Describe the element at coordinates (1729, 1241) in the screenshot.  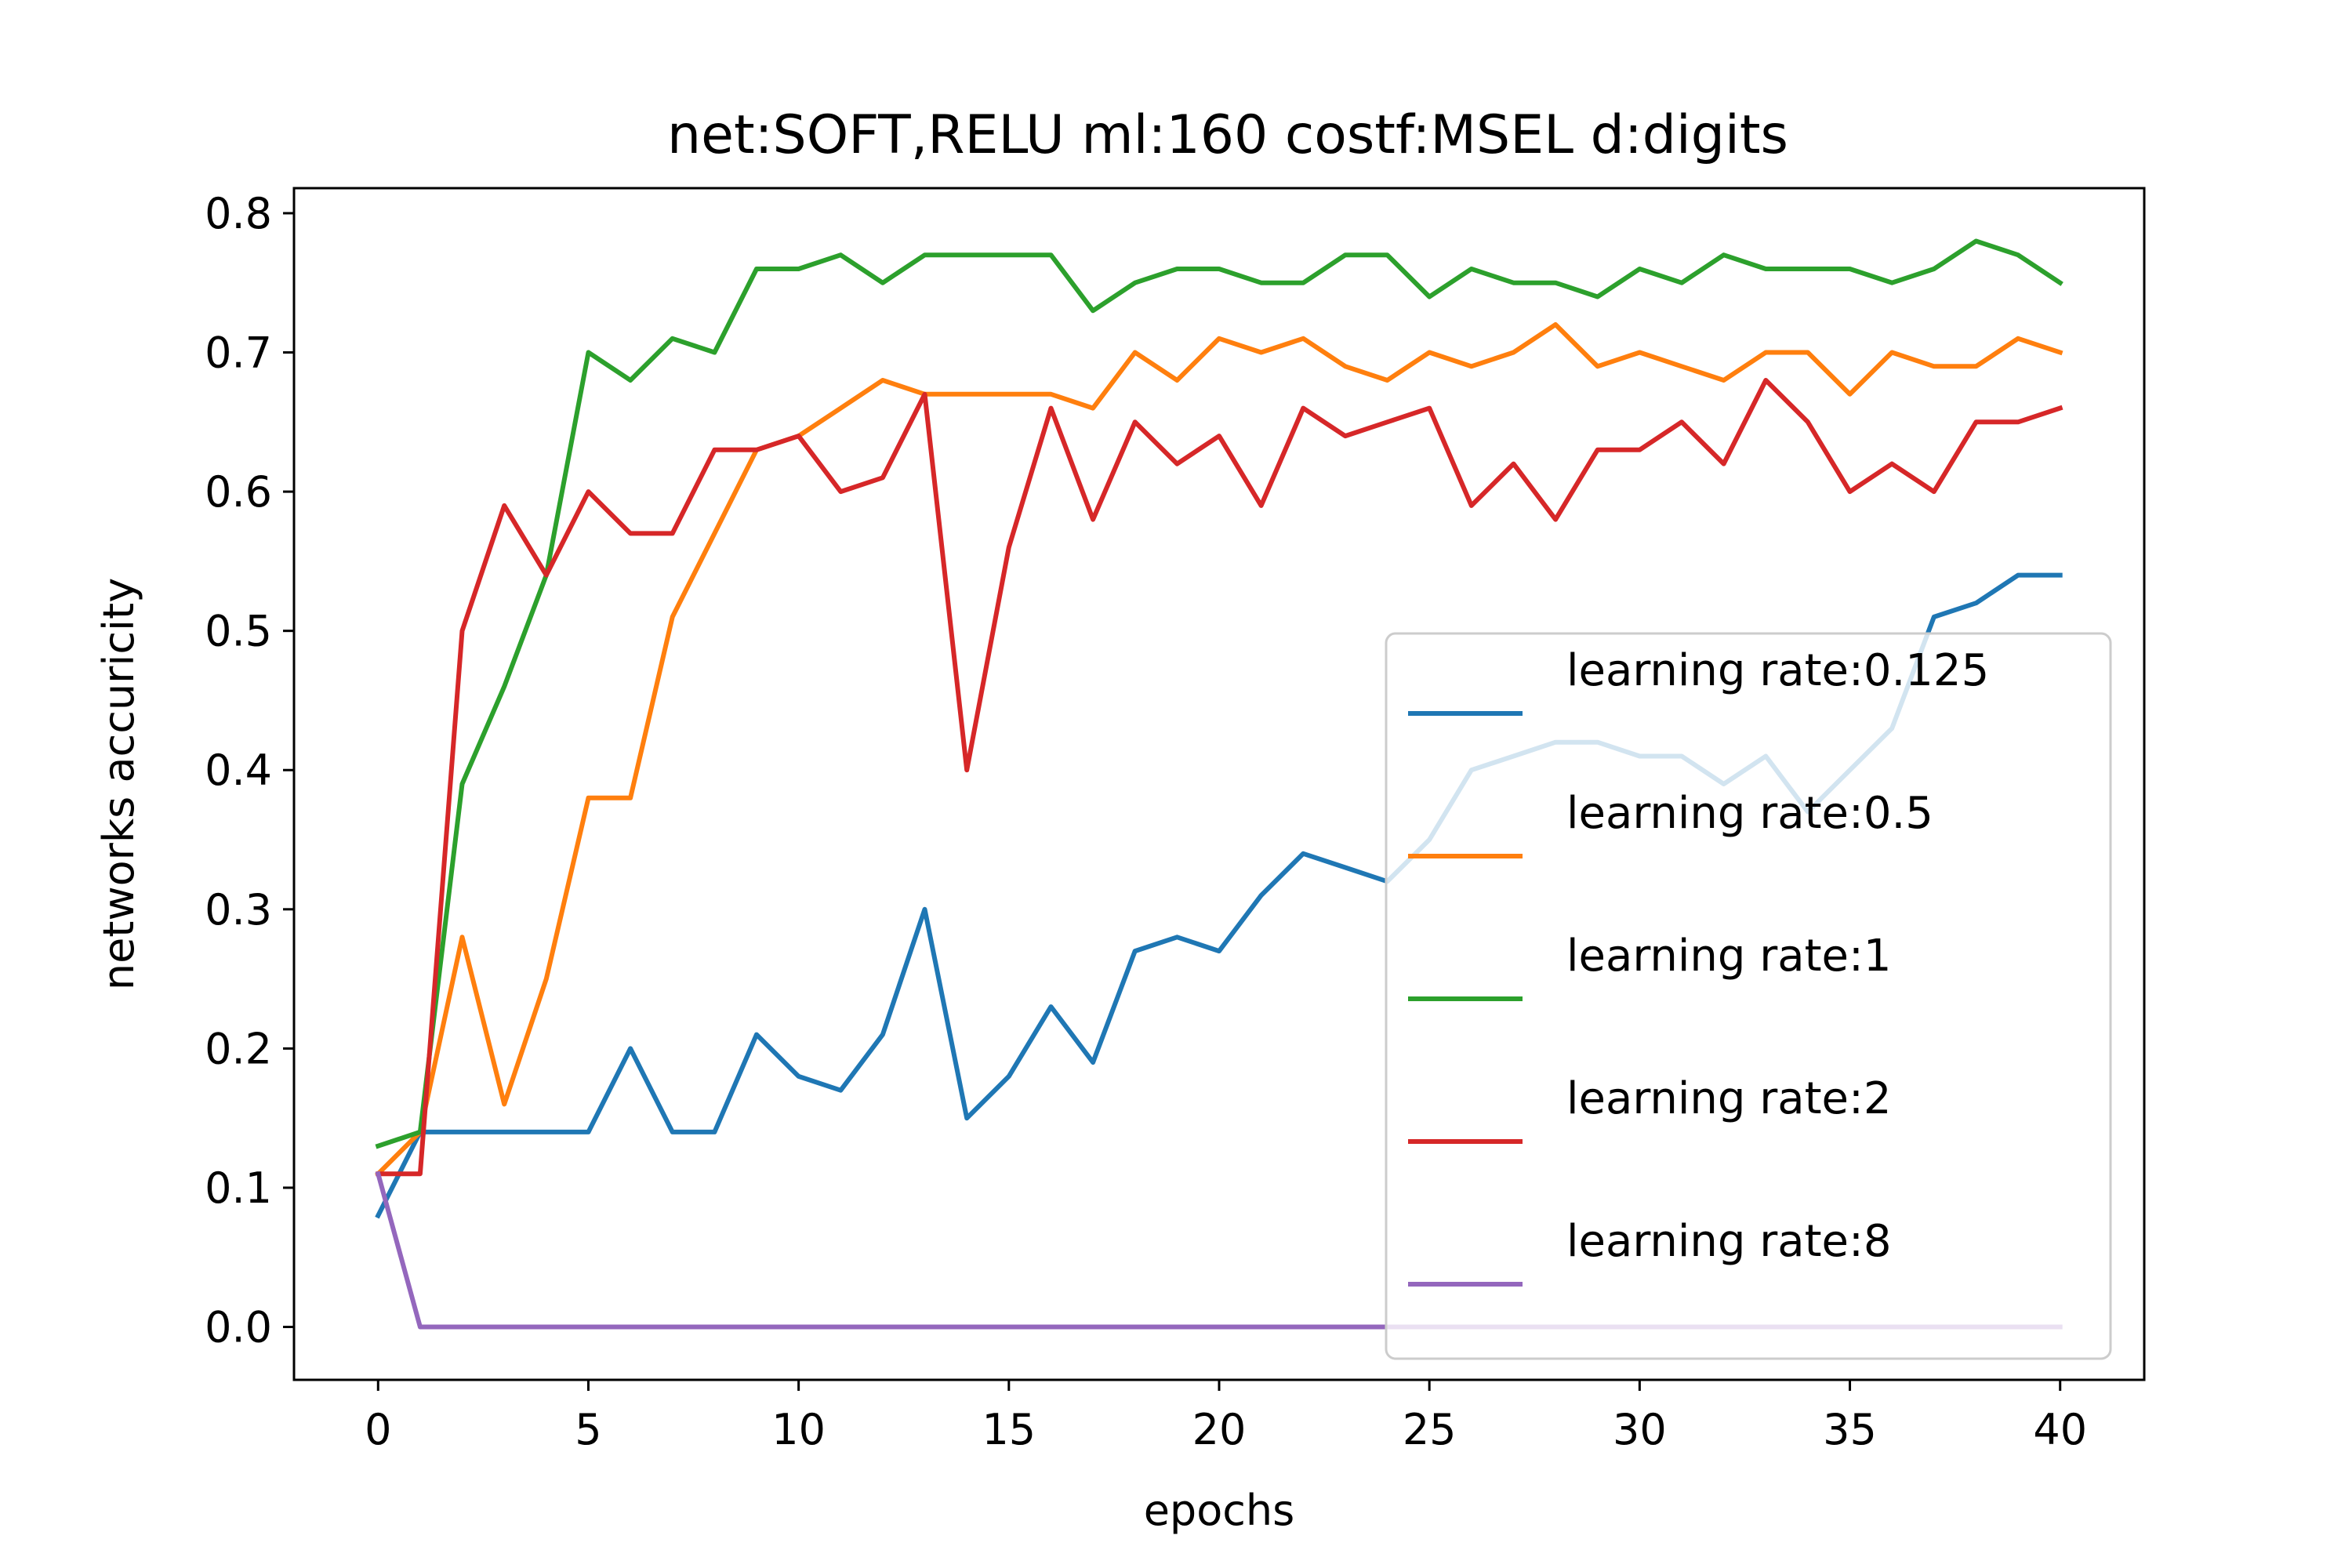
I see `legend-label-4: learning rate:8` at that location.